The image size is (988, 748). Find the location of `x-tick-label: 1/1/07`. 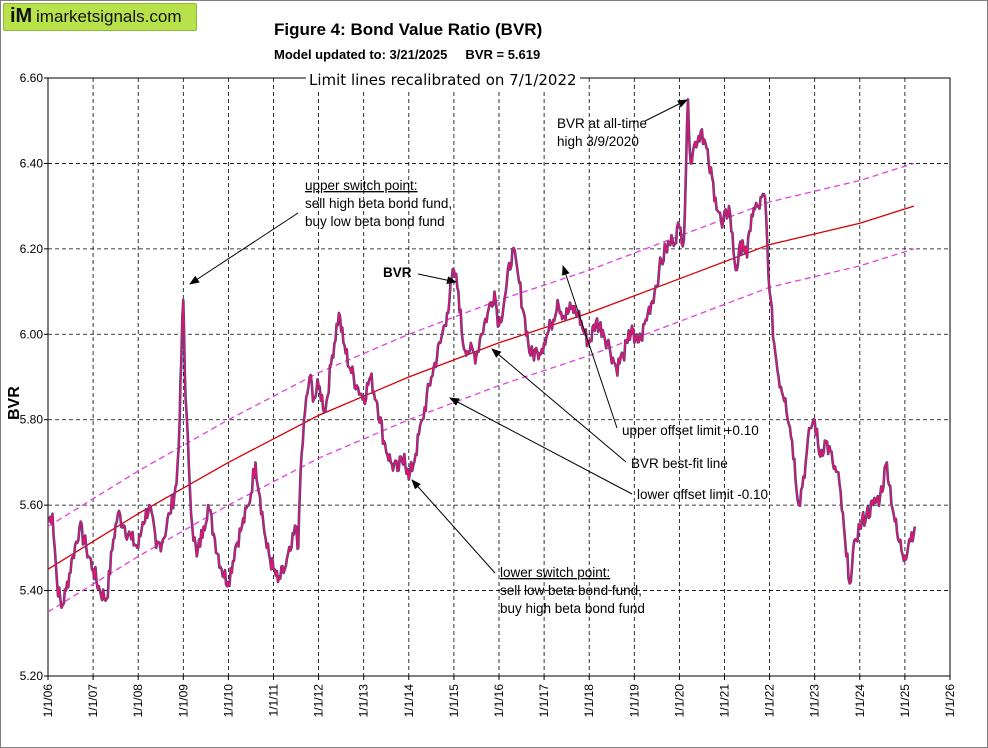

x-tick-label: 1/1/07 is located at coordinates (93, 701).